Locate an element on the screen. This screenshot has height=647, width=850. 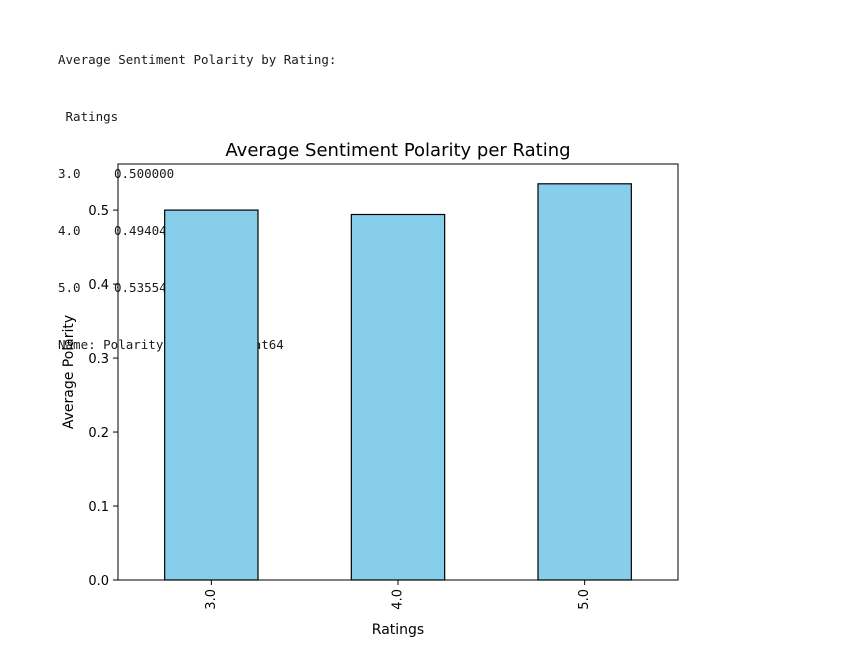
y-tick-label: 0.5 is located at coordinates (98, 211).